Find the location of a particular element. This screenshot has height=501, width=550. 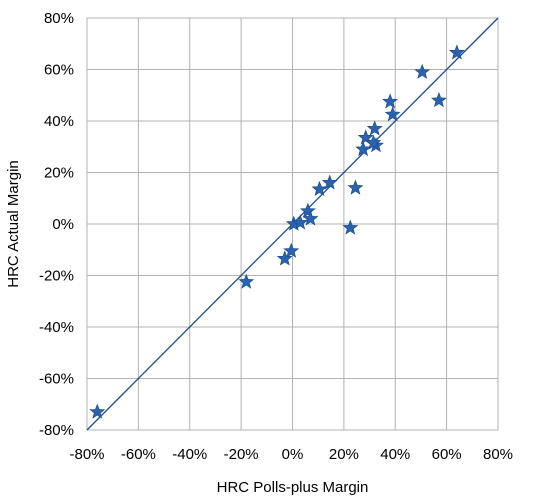

x-tick-label: 20% is located at coordinates (344, 454).